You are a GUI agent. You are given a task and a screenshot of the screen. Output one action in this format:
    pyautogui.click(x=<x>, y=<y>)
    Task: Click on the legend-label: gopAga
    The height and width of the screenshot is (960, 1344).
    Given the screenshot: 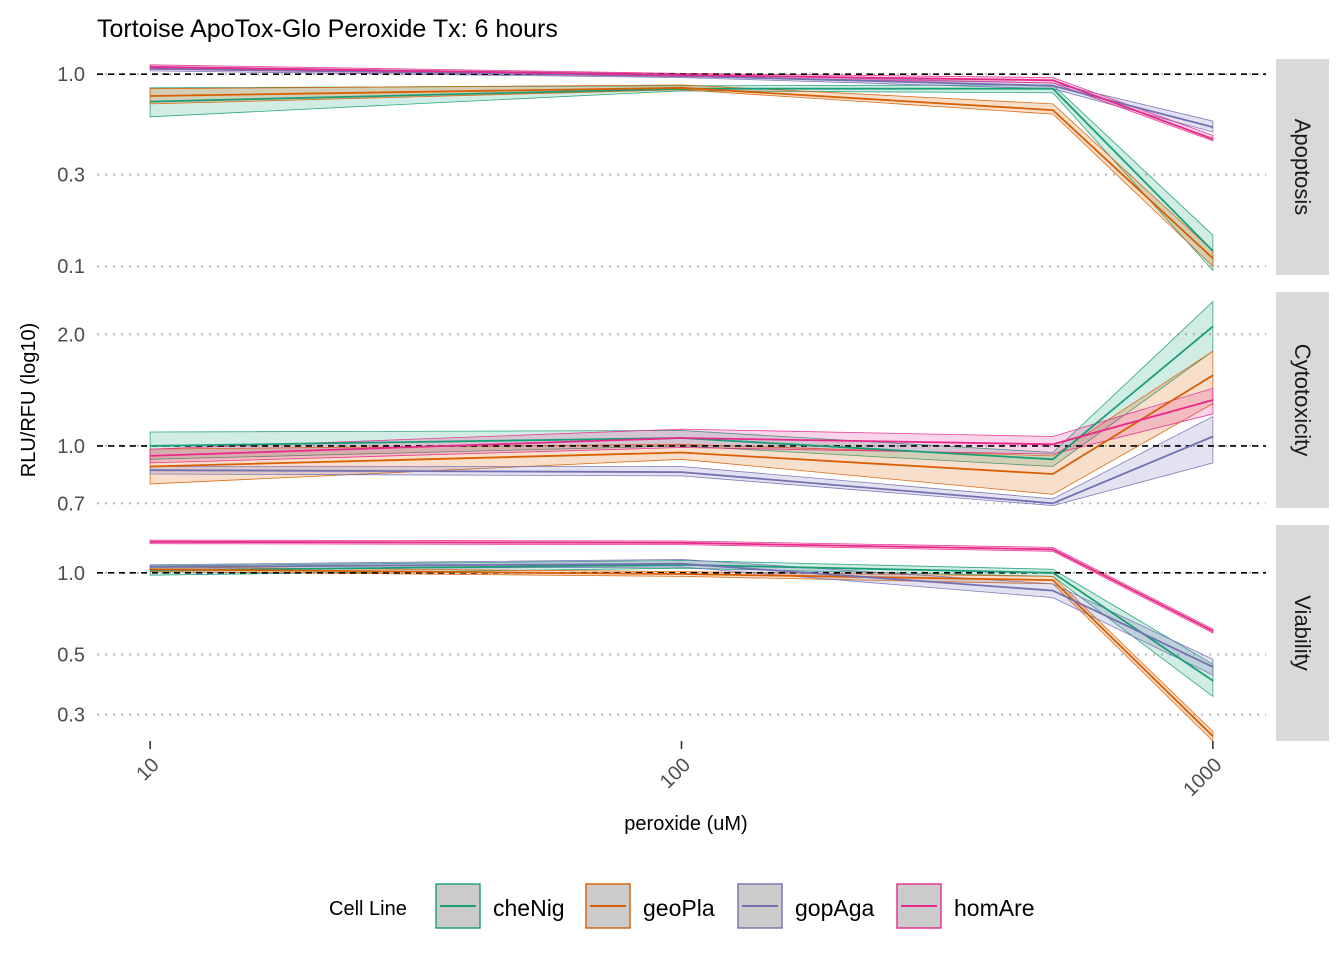 What is the action you would take?
    pyautogui.click(x=835, y=908)
    